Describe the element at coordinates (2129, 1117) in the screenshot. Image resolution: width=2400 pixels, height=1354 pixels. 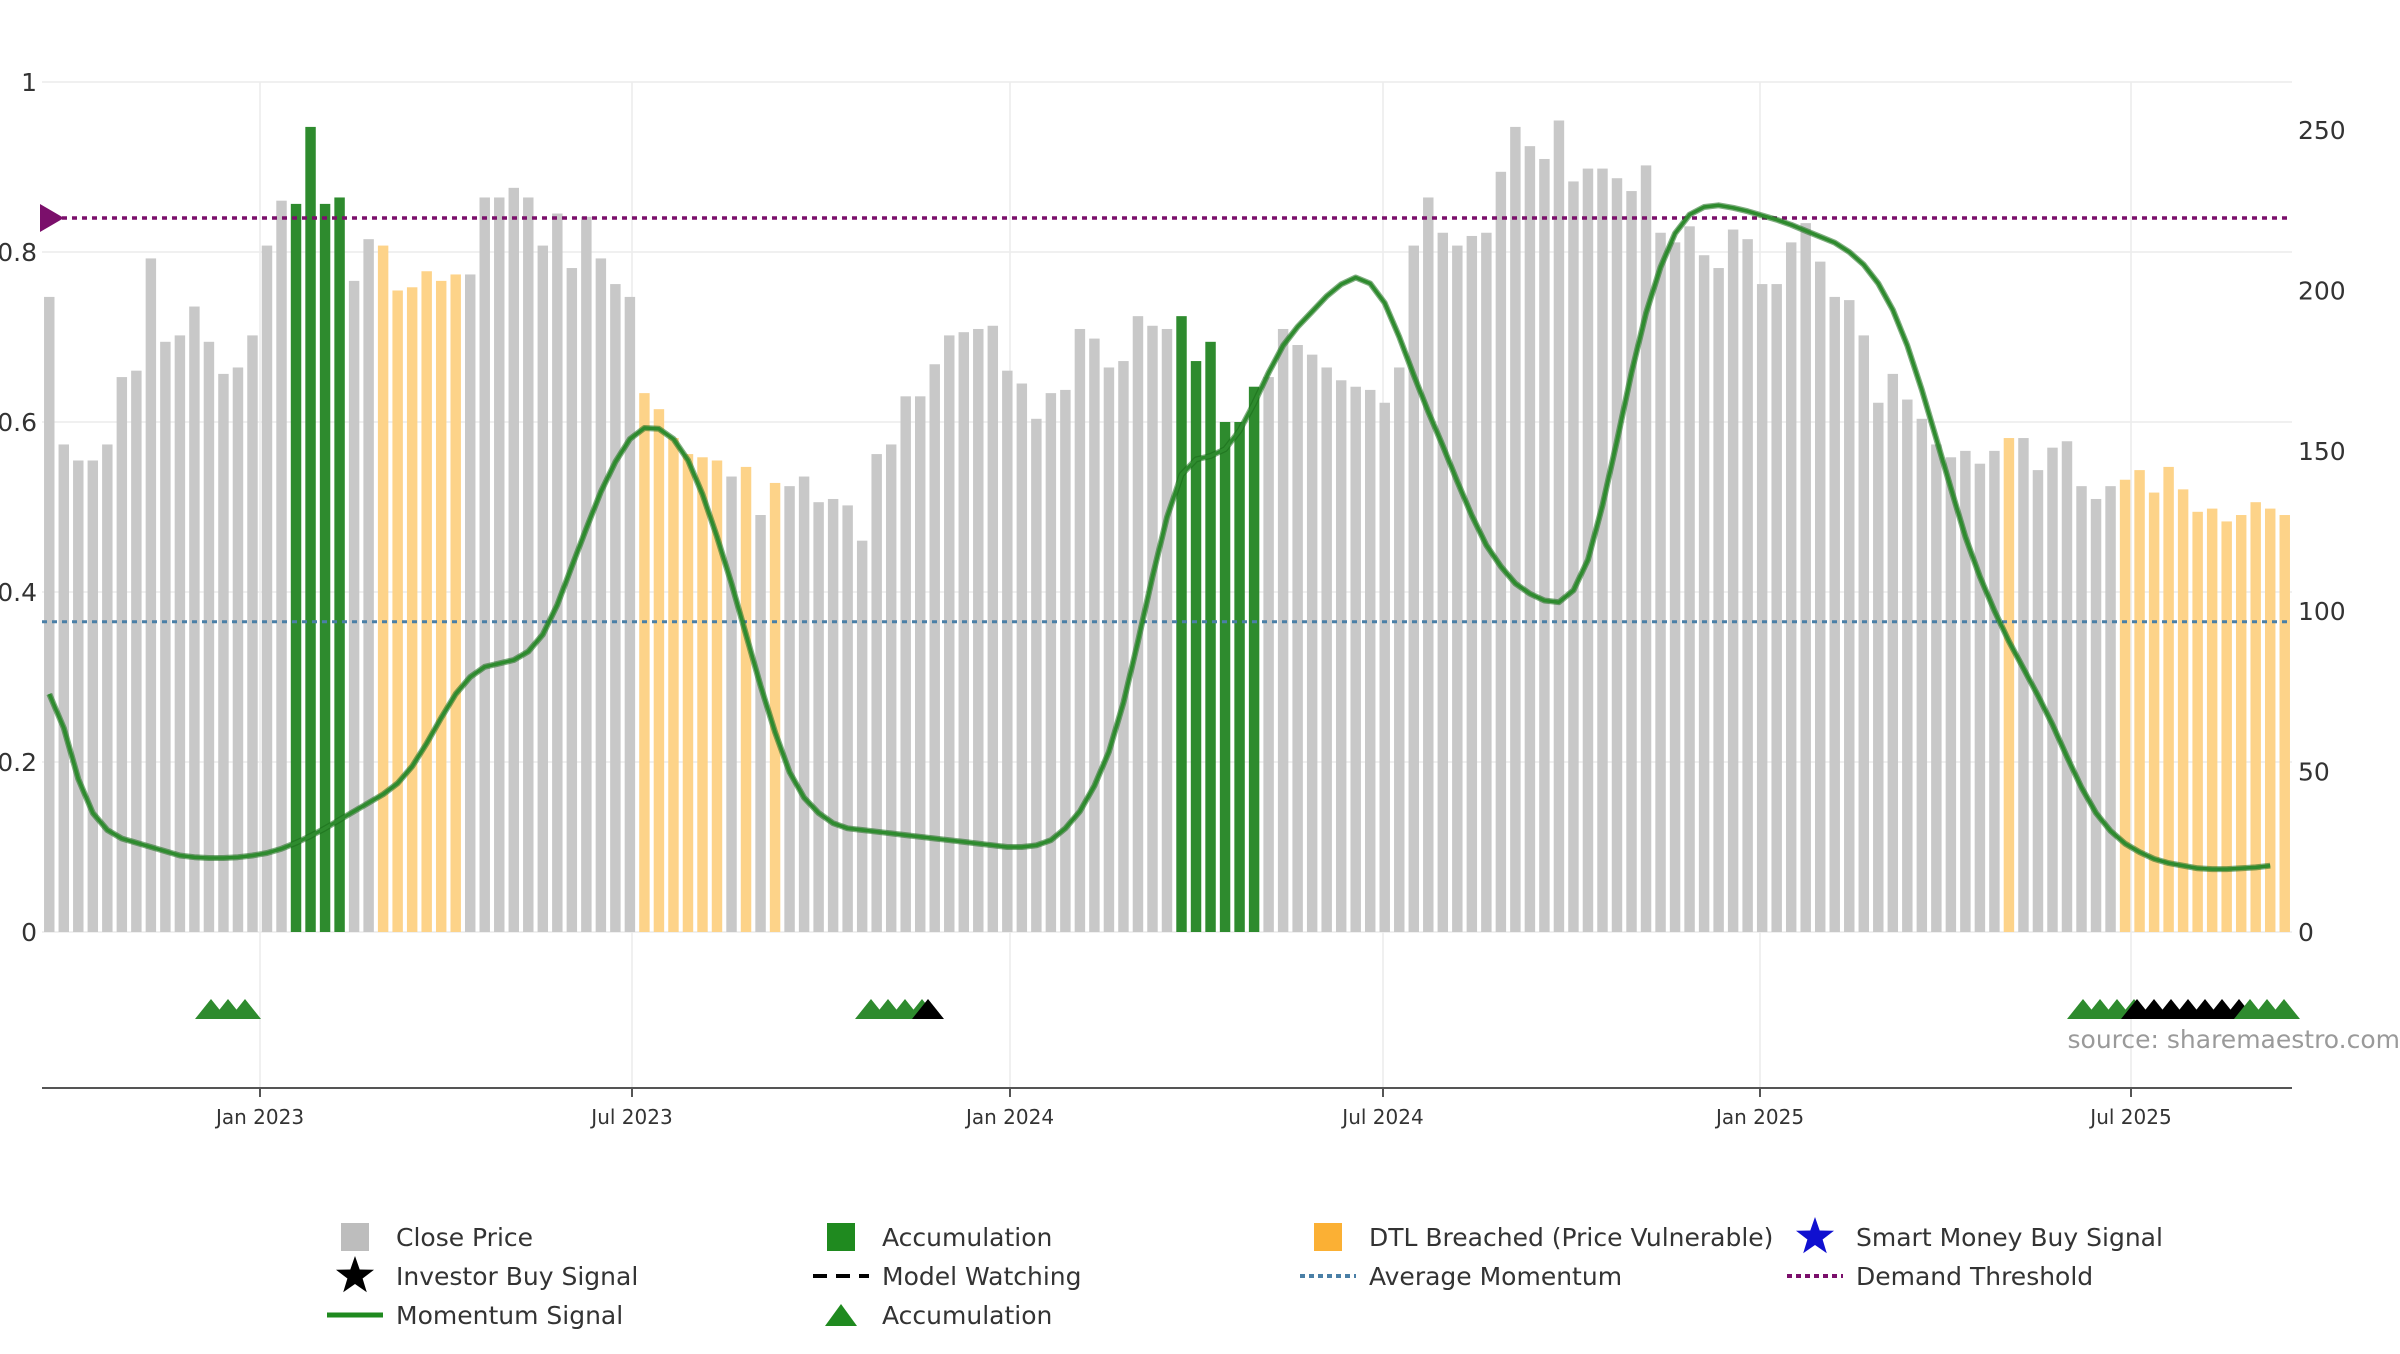
I see `x-tick-label: Jul 2025` at that location.